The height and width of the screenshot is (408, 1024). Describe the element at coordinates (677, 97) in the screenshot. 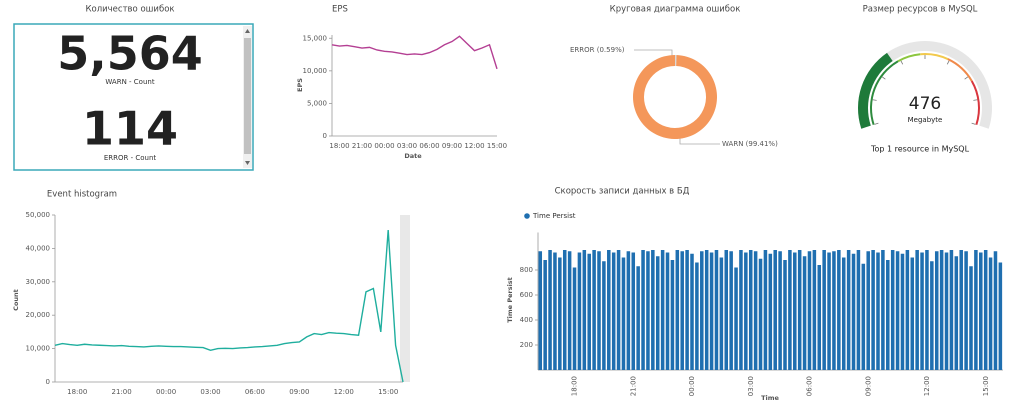

I see `pie-leader-lines` at that location.